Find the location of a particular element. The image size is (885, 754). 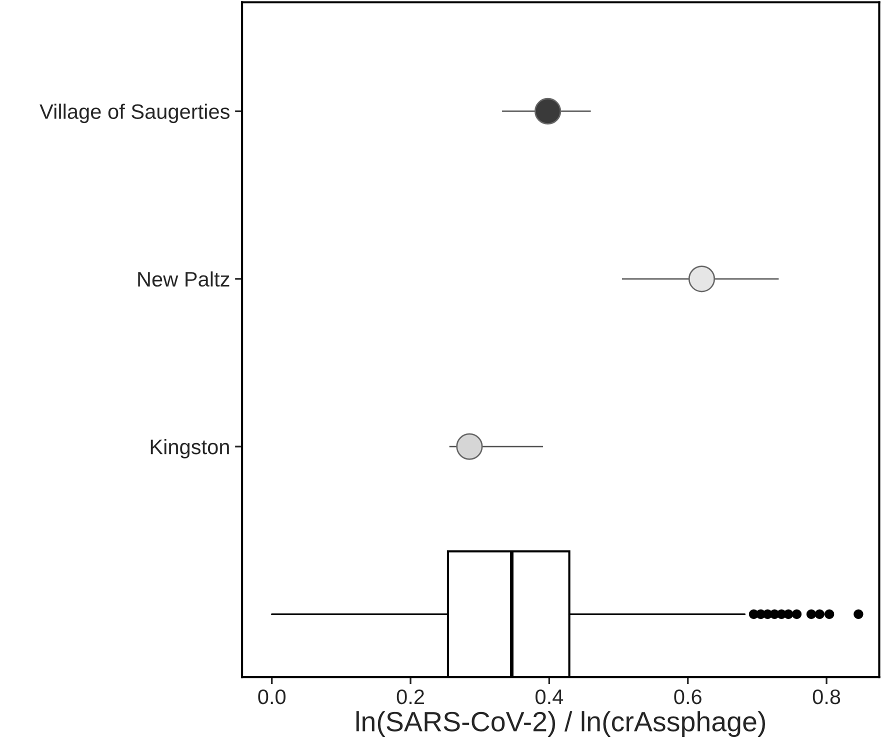

y-tick-label: Kingston is located at coordinates (189, 448).